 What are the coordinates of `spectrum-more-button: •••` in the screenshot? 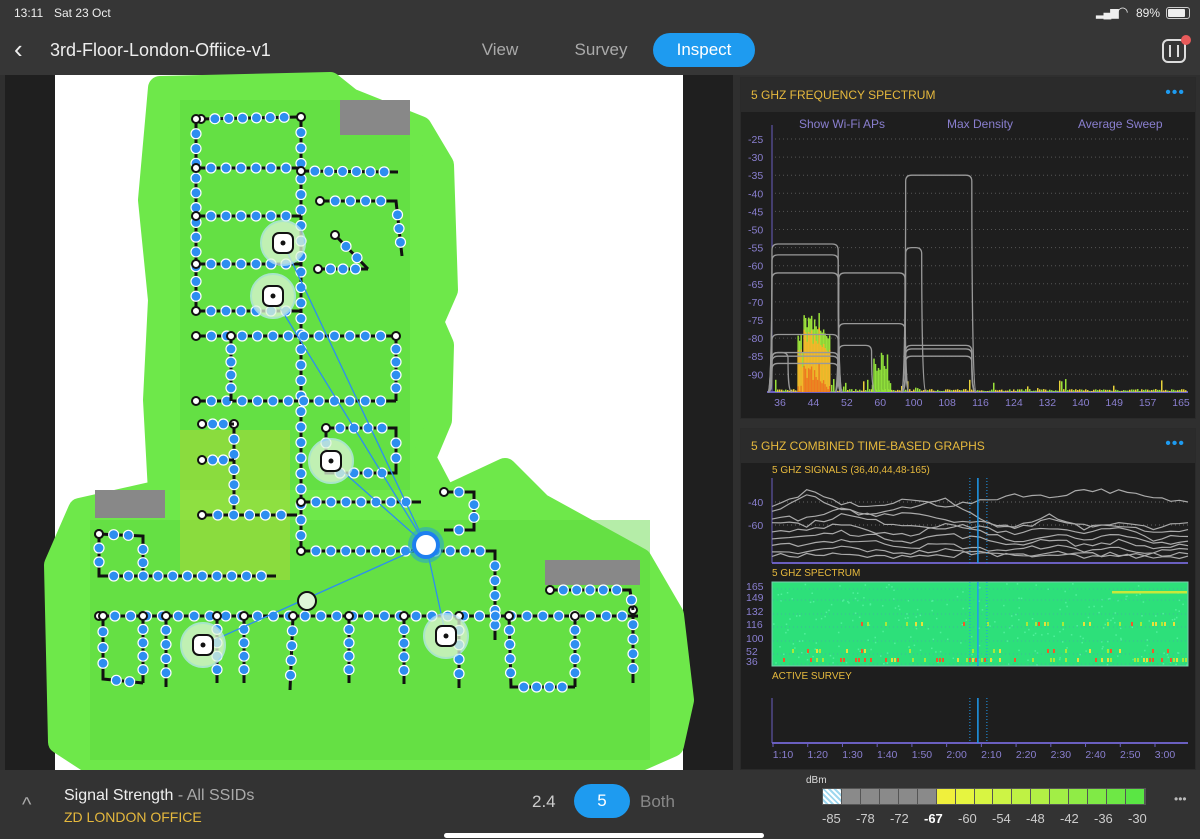 It's located at (1175, 92).